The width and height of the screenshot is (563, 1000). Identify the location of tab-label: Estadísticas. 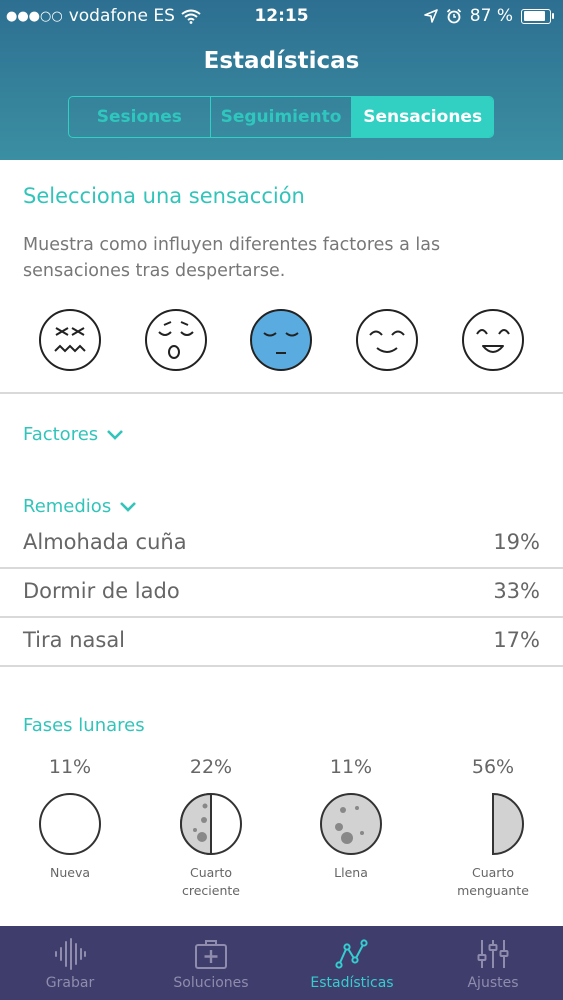
(352, 983).